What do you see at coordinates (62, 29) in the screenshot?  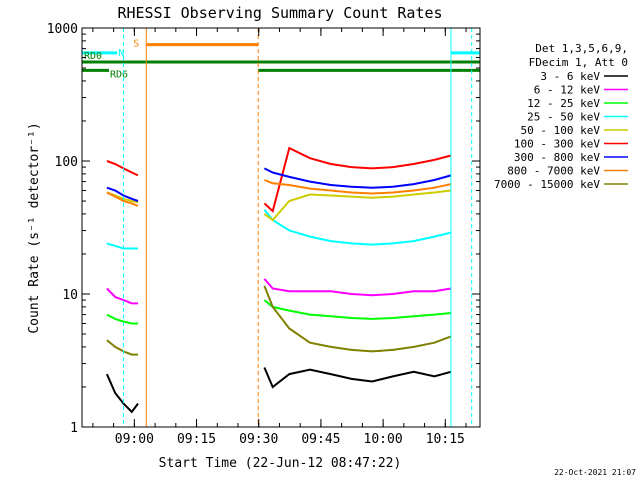 I see `y-tick-label: 1000` at bounding box center [62, 29].